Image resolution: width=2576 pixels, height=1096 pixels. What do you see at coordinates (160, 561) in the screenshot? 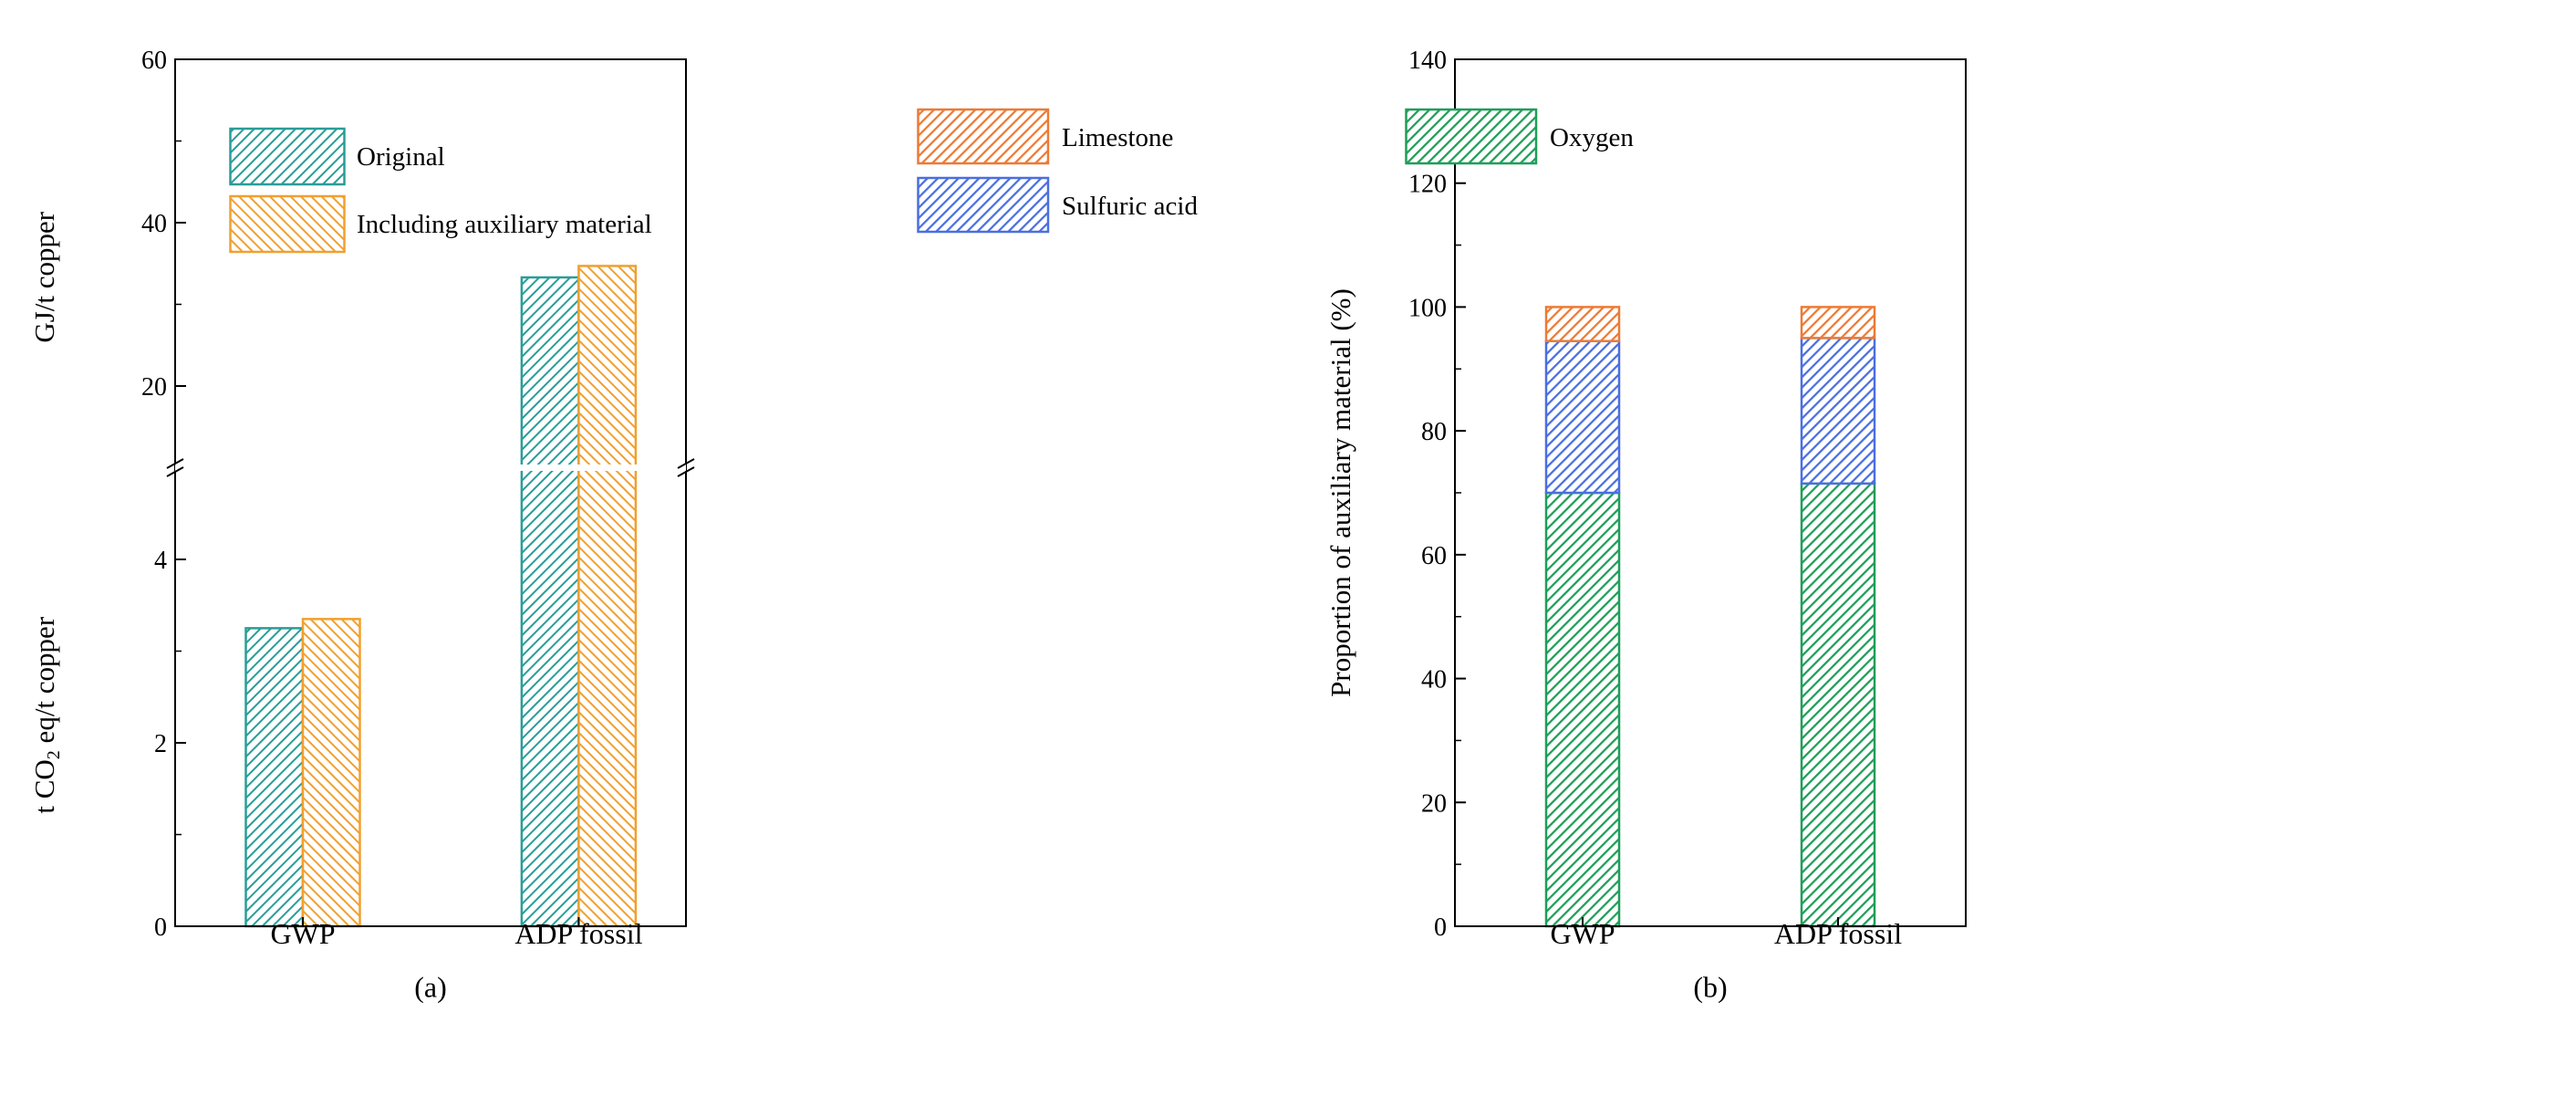
I see `tick-label-lower-4: 4` at bounding box center [160, 561].